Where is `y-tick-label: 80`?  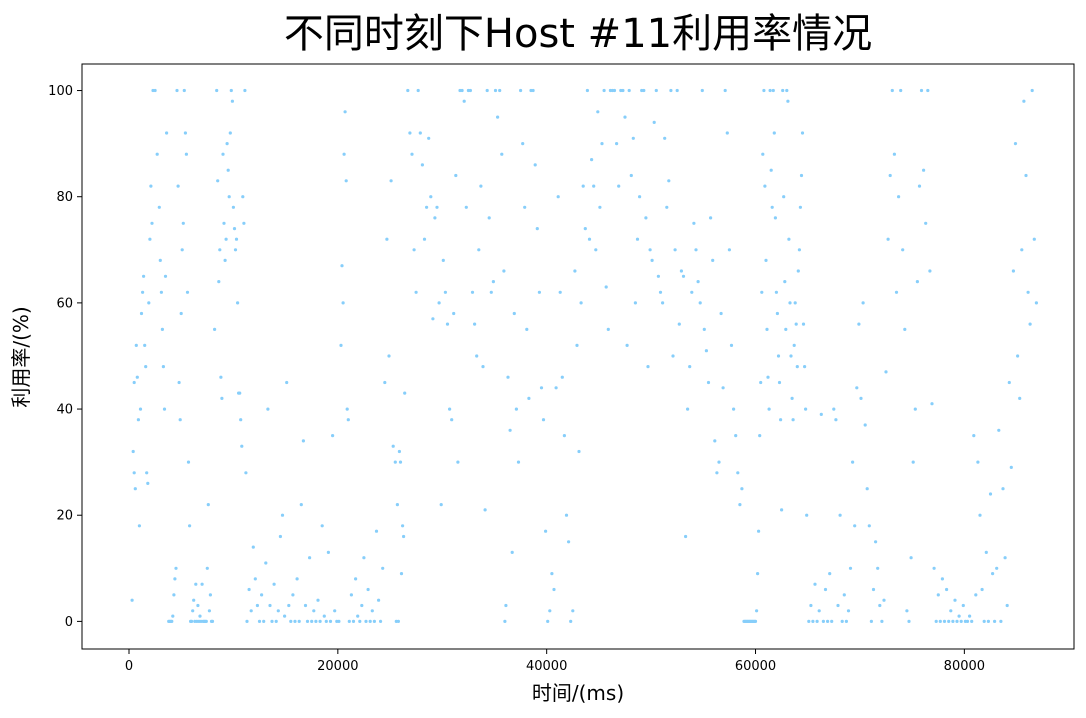
y-tick-label: 80 is located at coordinates (64, 197).